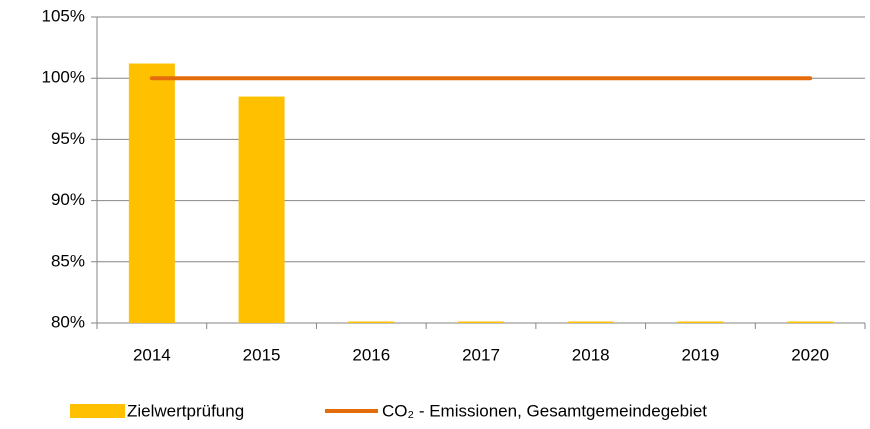  What do you see at coordinates (481, 354) in the screenshot?
I see `x-tick-label: 2017` at bounding box center [481, 354].